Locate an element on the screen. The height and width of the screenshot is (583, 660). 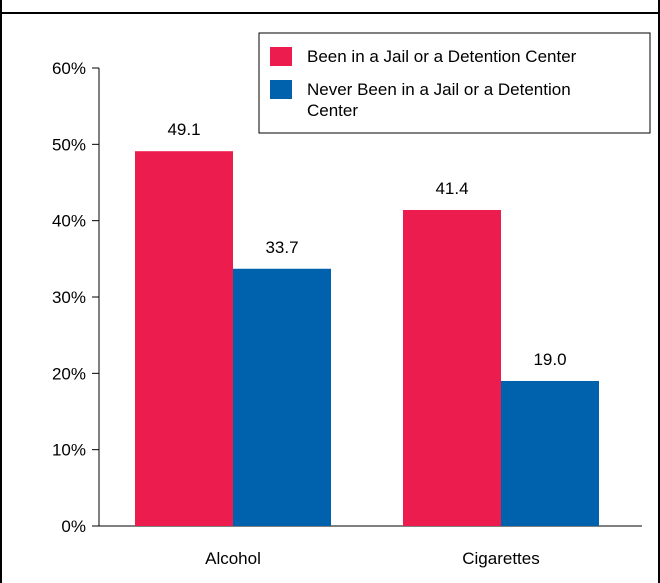
data-label: 49.1 is located at coordinates (183, 129).